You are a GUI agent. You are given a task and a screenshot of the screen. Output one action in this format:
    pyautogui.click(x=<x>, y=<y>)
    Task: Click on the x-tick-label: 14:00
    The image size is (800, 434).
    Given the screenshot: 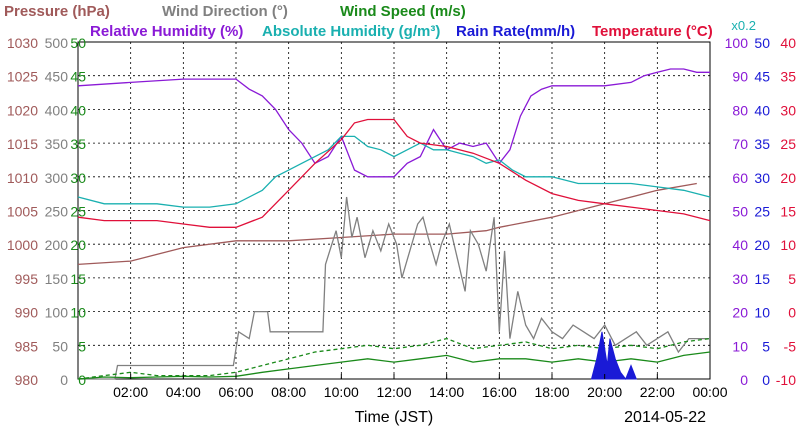 What is the action you would take?
    pyautogui.click(x=446, y=392)
    